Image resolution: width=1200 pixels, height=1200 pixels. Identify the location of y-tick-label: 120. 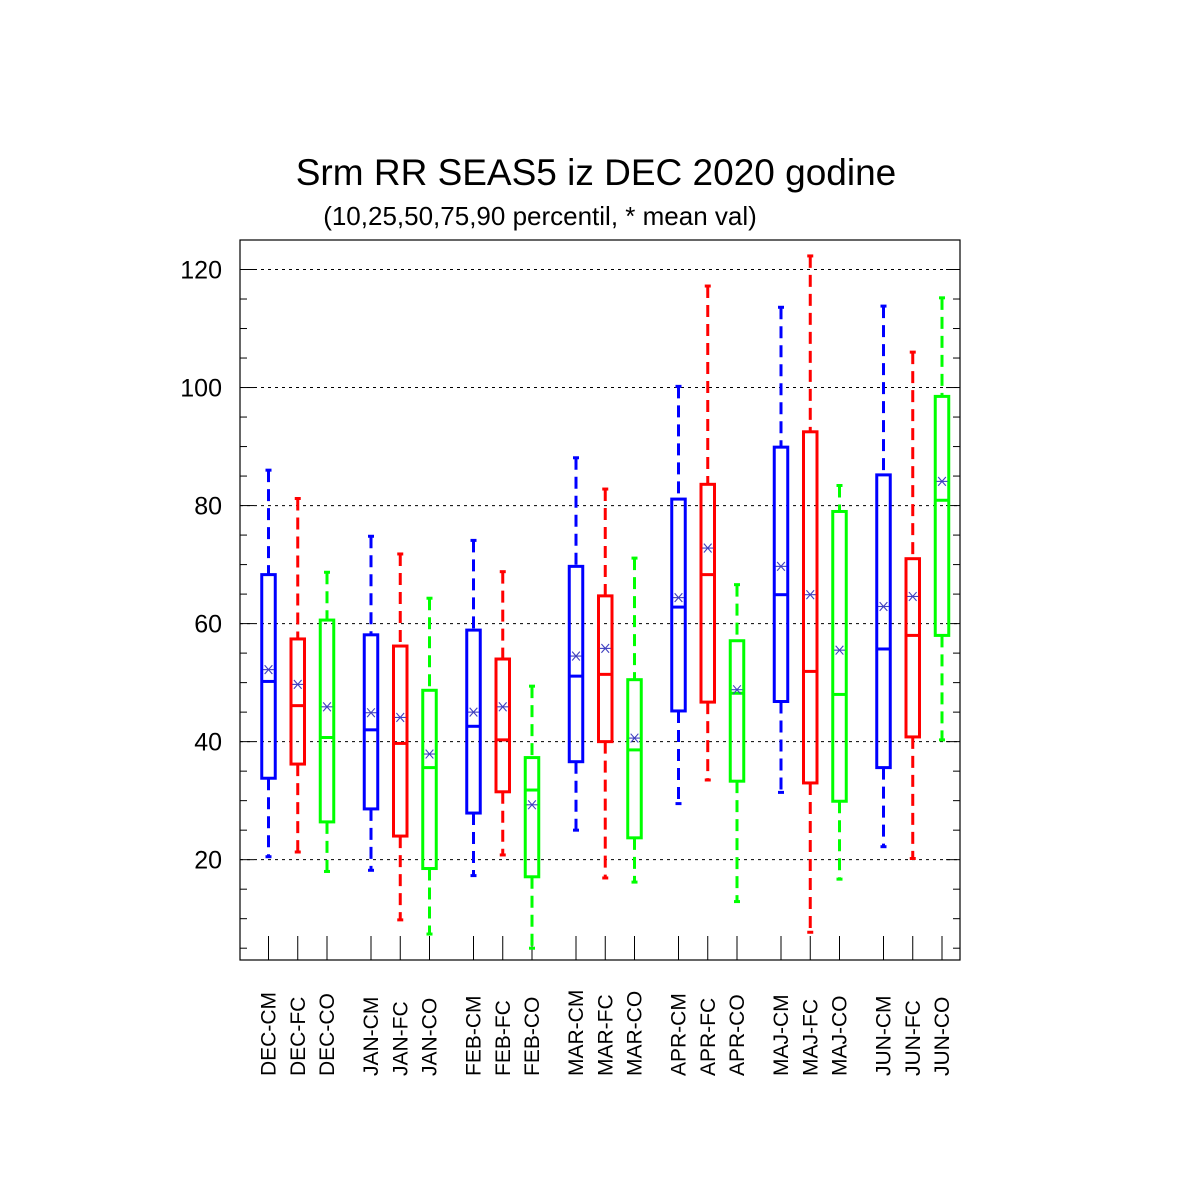
(201, 271).